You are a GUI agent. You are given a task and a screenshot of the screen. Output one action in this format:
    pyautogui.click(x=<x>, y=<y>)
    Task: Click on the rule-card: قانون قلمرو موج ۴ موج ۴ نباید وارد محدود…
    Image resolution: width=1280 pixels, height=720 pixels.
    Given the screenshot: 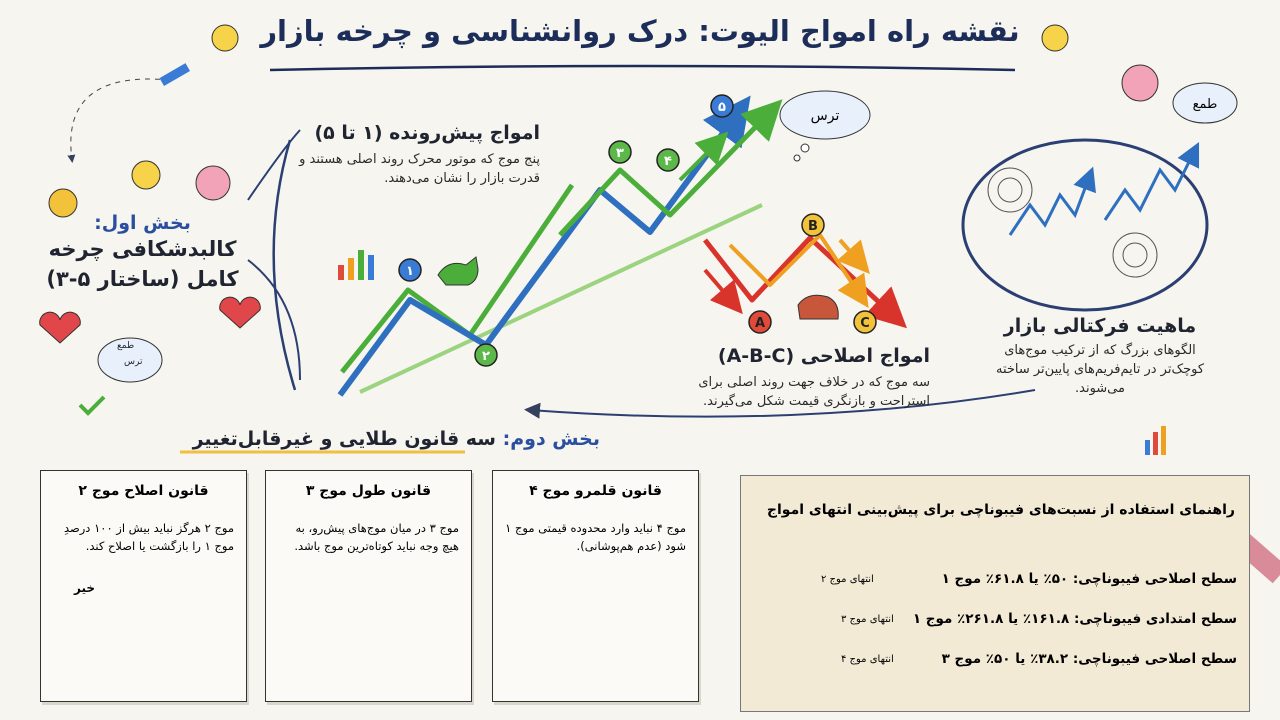 What is the action you would take?
    pyautogui.click(x=595, y=586)
    